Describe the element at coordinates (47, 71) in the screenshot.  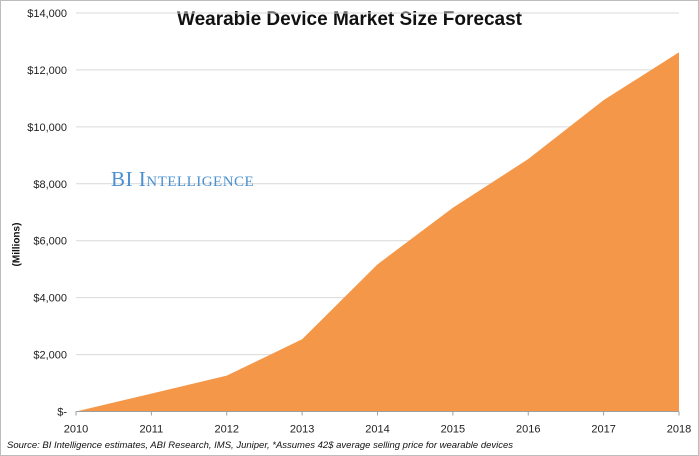
I see `y-tick-label: $12,000` at that location.